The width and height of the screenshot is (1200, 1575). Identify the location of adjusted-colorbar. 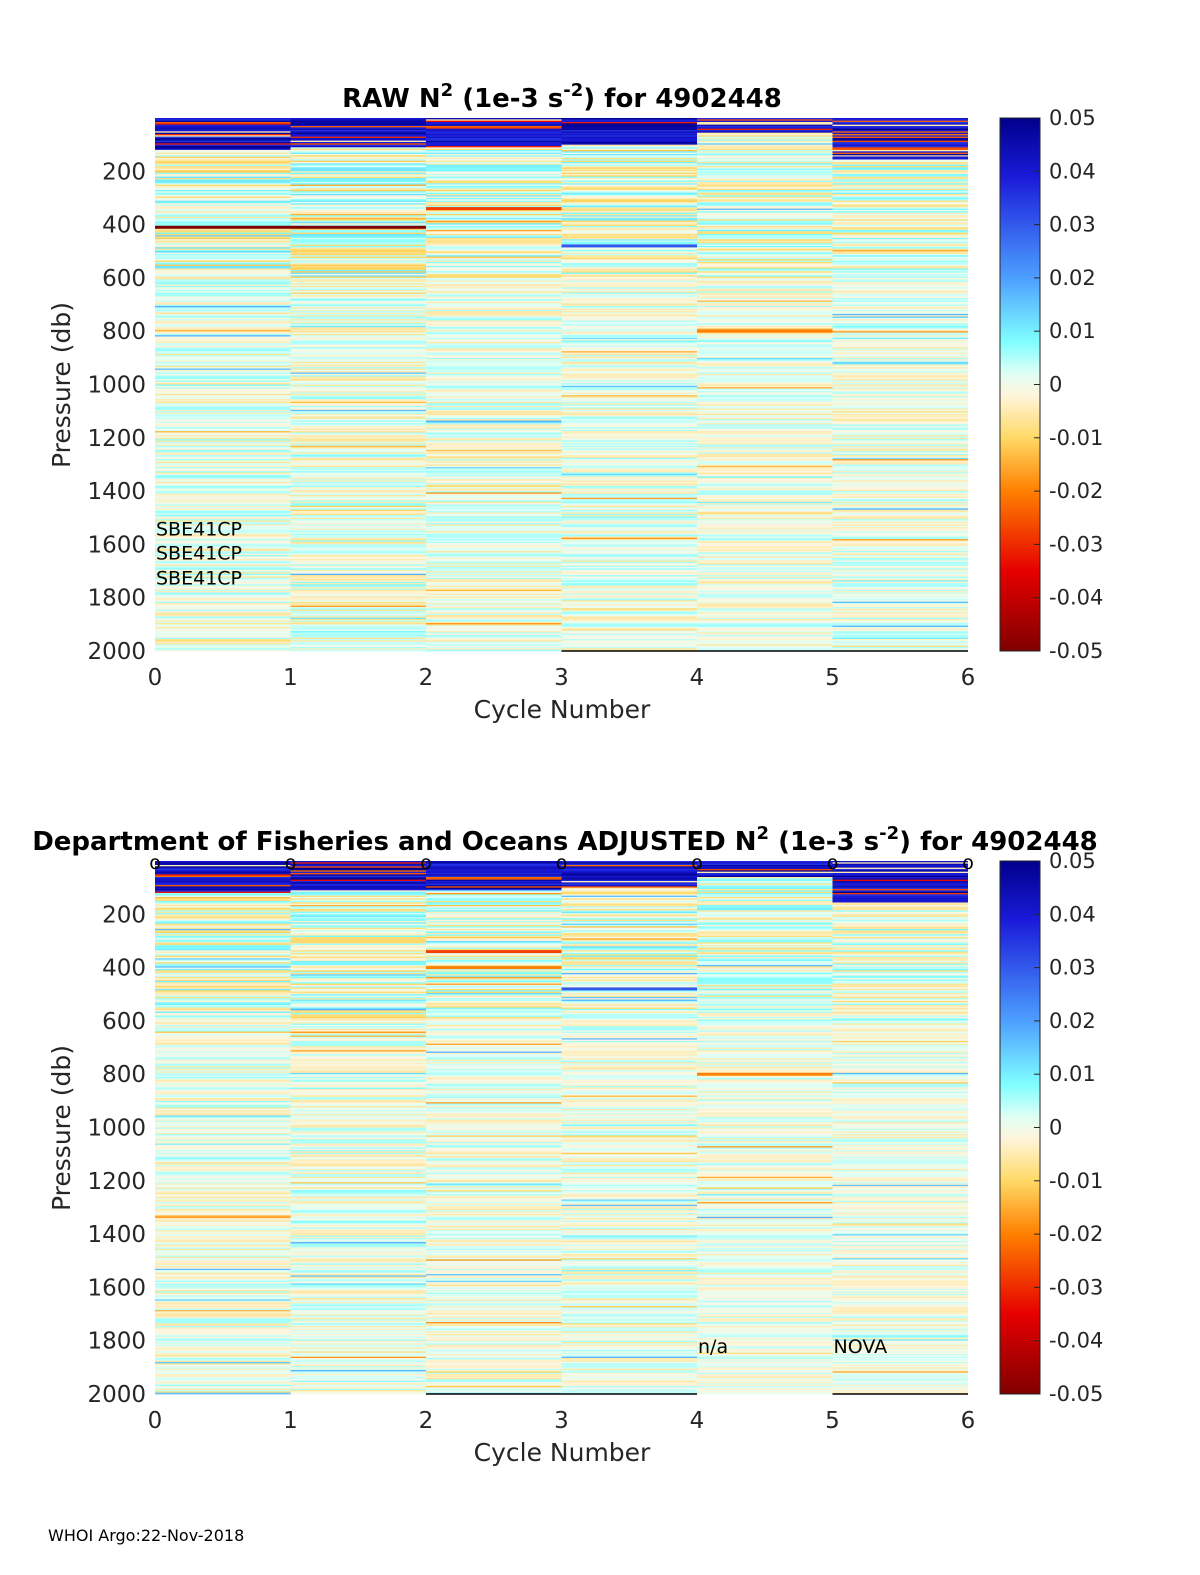
(1020, 1127).